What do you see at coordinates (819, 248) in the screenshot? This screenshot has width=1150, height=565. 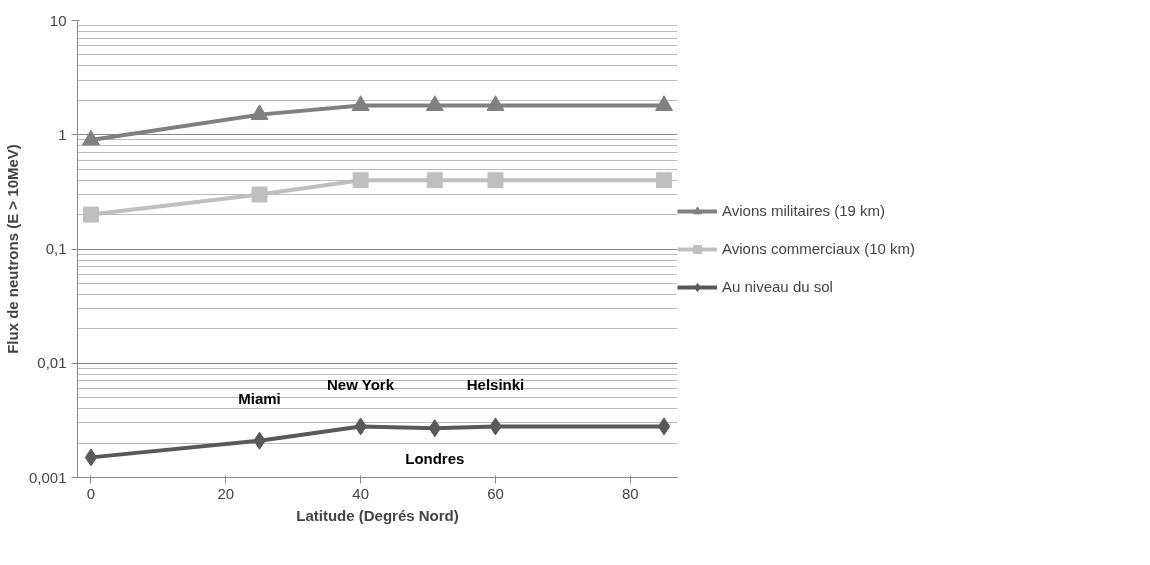 I see `legend-label: Avions commerciaux (10 km)` at bounding box center [819, 248].